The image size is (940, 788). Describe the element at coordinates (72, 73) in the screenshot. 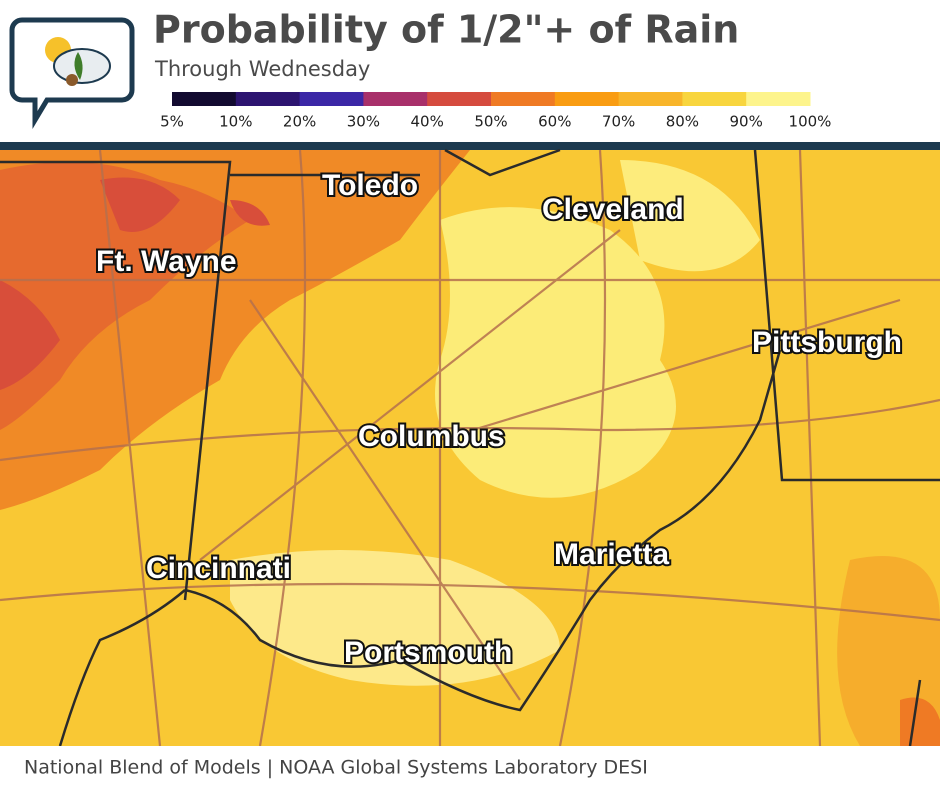

I see `logo` at that location.